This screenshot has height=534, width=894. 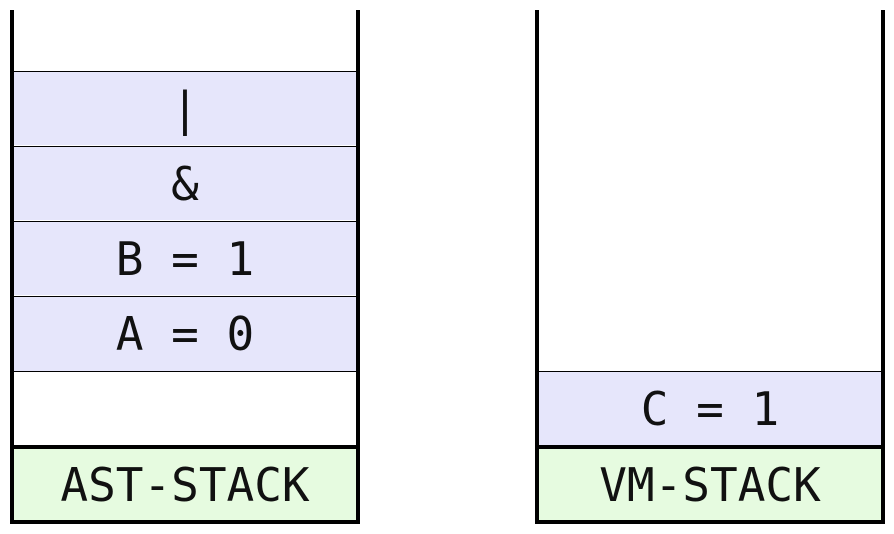 What do you see at coordinates (537, 267) in the screenshot?
I see `vm-stack-left-wall` at bounding box center [537, 267].